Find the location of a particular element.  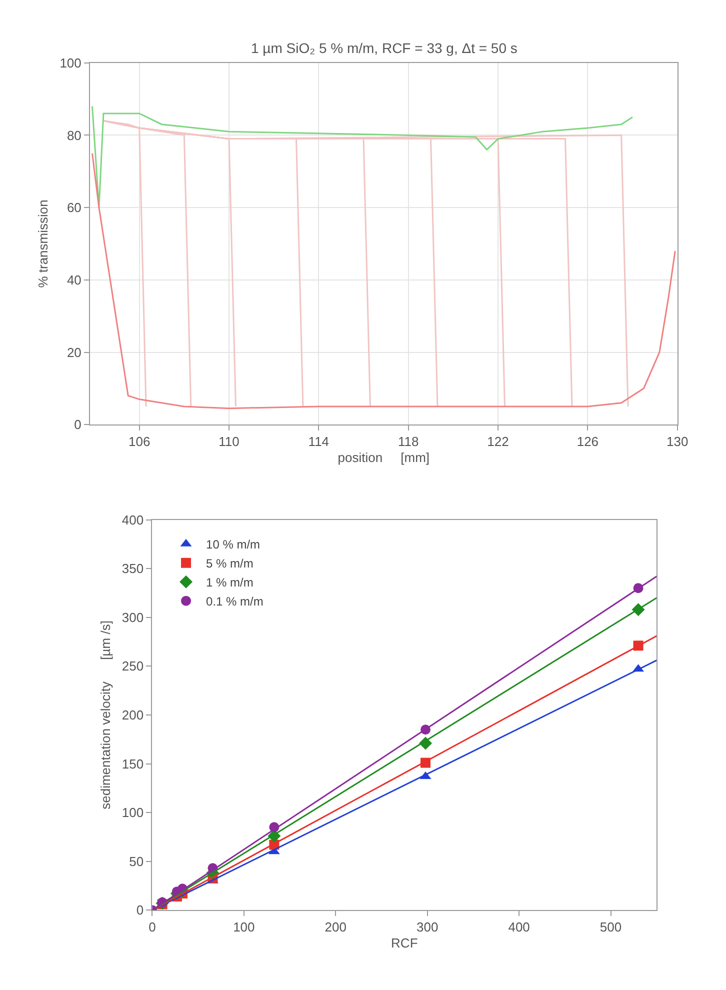

x-tick-label: 0 is located at coordinates (152, 927).